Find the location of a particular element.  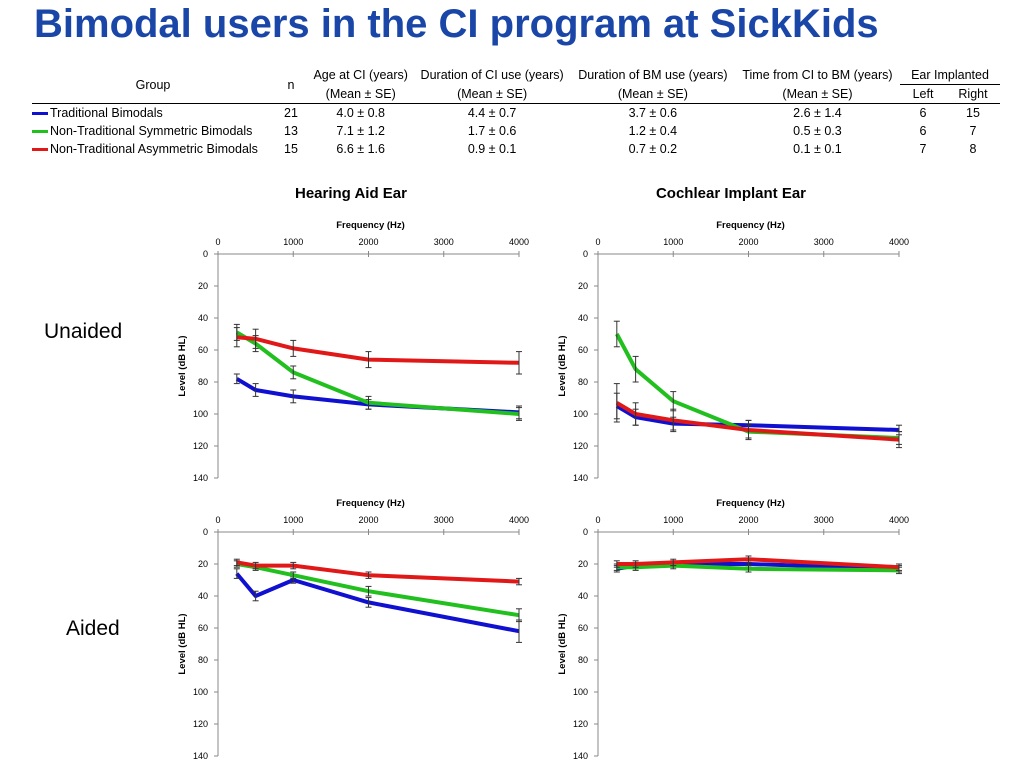

right-cell: 8 is located at coordinates (973, 149).